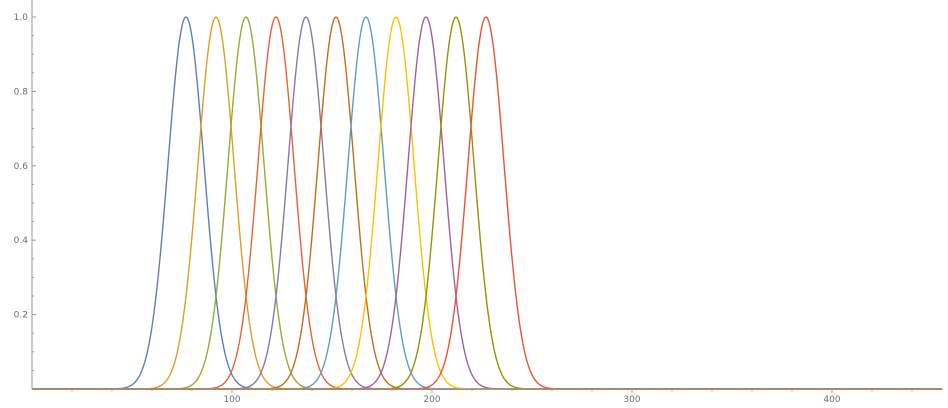 The height and width of the screenshot is (408, 948). Describe the element at coordinates (492, 397) in the screenshot. I see `x-axis-ticks: 100 200 300 400` at that location.